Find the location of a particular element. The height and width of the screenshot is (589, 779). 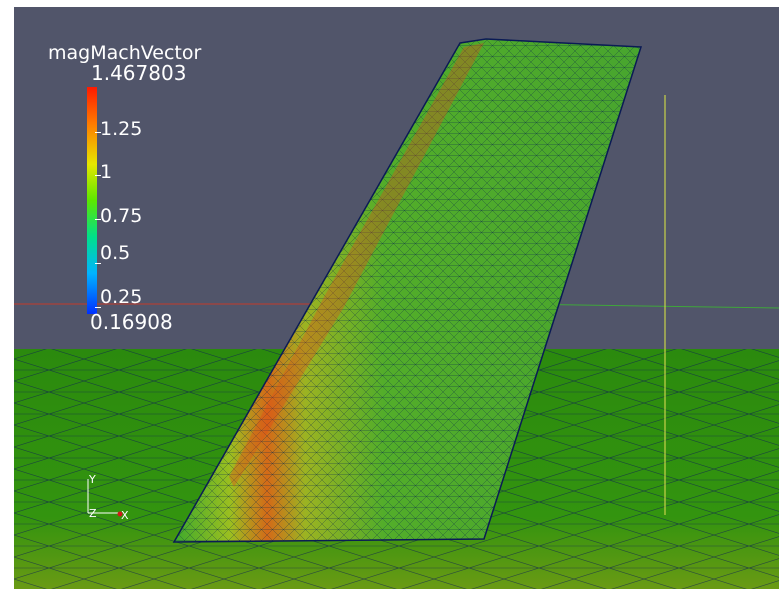

axis-z-label: Z is located at coordinates (93, 513).